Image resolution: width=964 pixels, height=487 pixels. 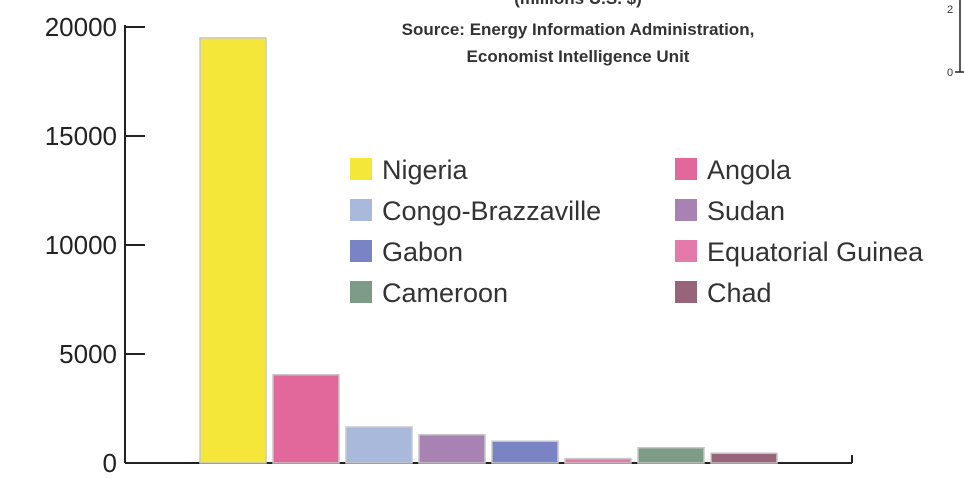 I want to click on bar-angola, so click(x=306, y=418).